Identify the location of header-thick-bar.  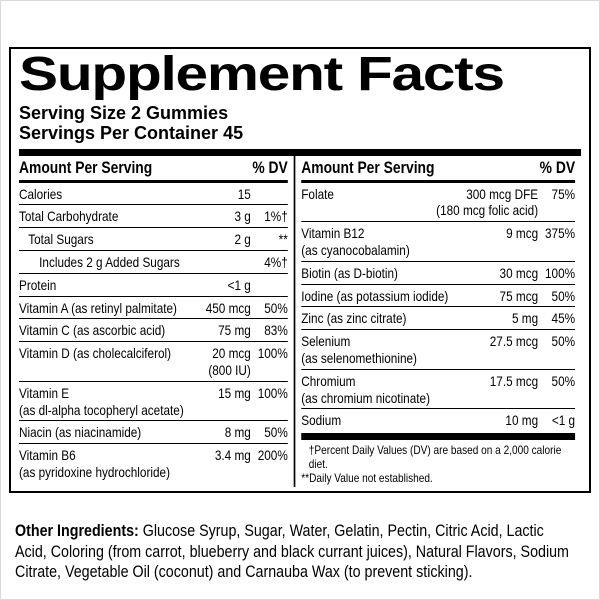
(300, 152).